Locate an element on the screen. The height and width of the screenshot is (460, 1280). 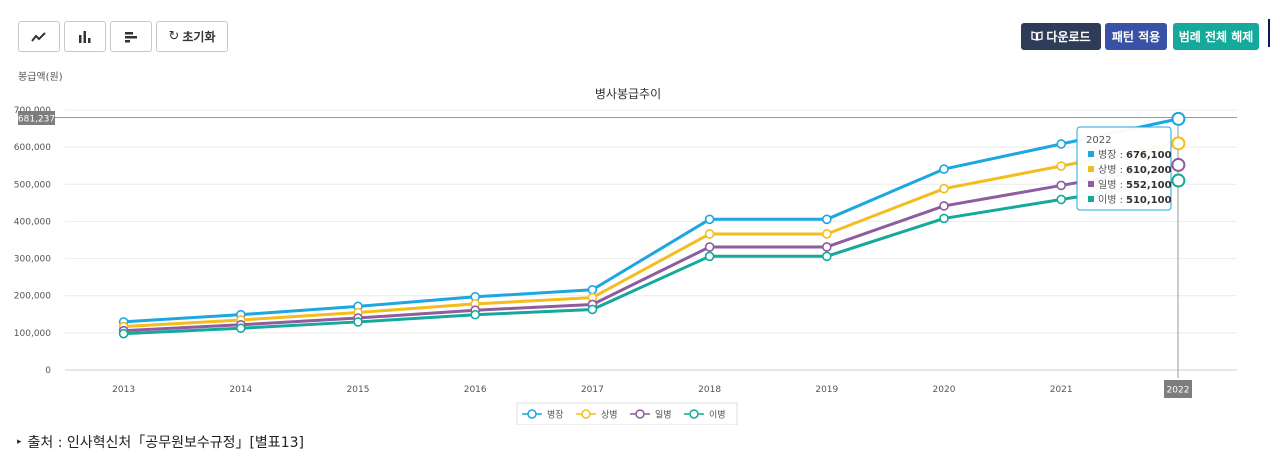
pattern-label: 패턴 적용 is located at coordinates (1136, 37).